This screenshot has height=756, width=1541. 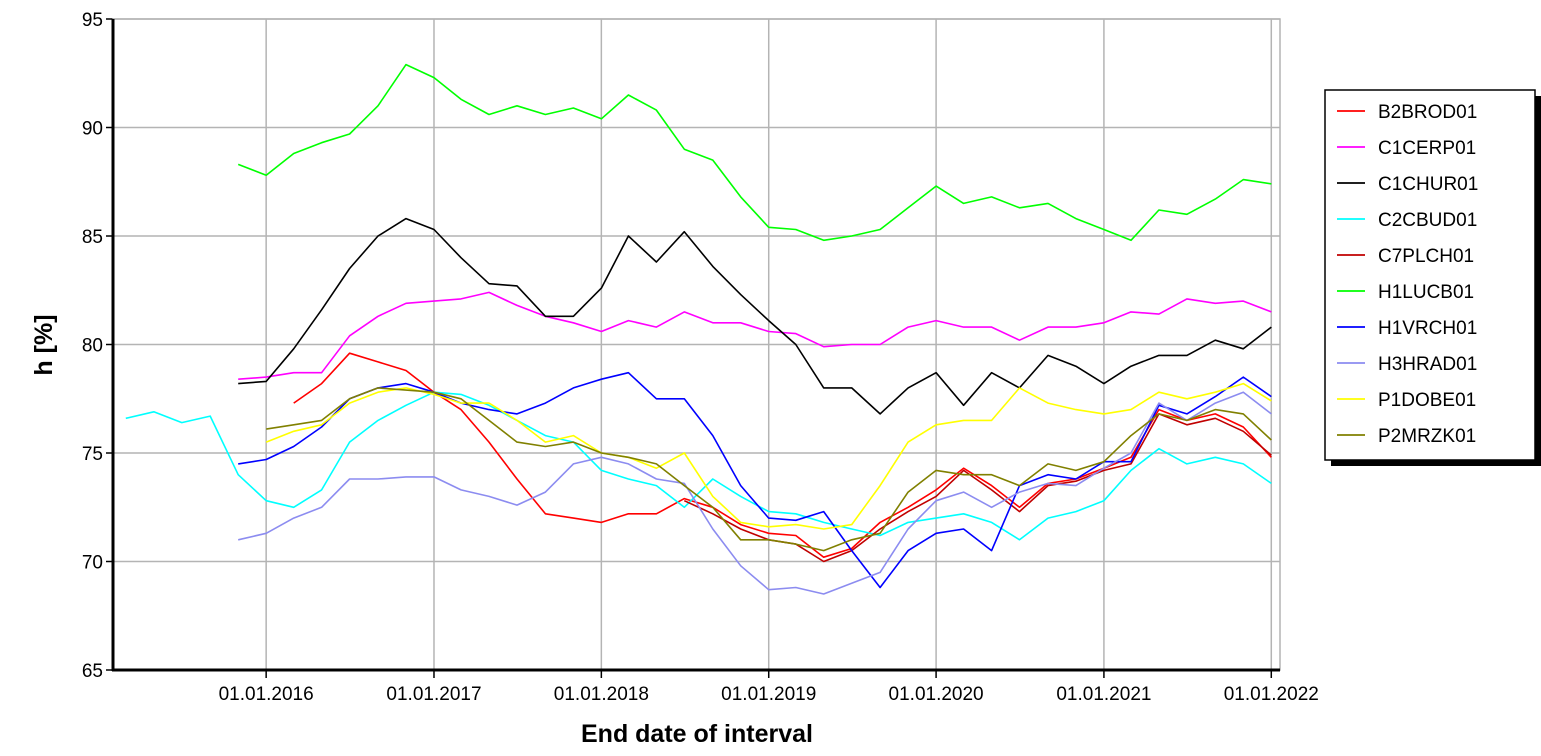 What do you see at coordinates (92, 563) in the screenshot?
I see `y-tick-label: 70` at bounding box center [92, 563].